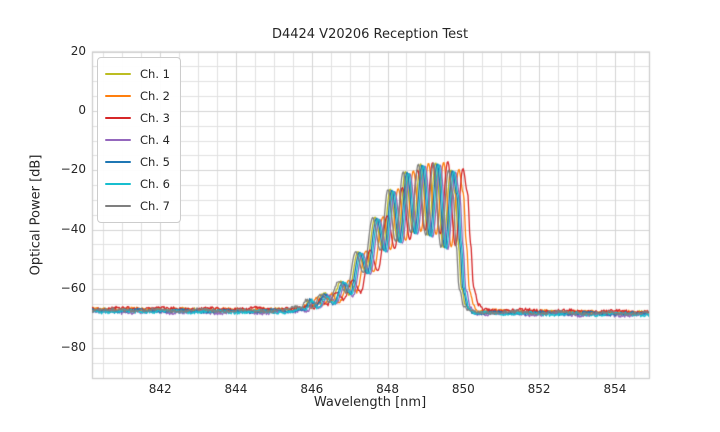 The image size is (720, 432). What do you see at coordinates (137, 206) in the screenshot?
I see `legend-item: Ch. 7` at bounding box center [137, 206].